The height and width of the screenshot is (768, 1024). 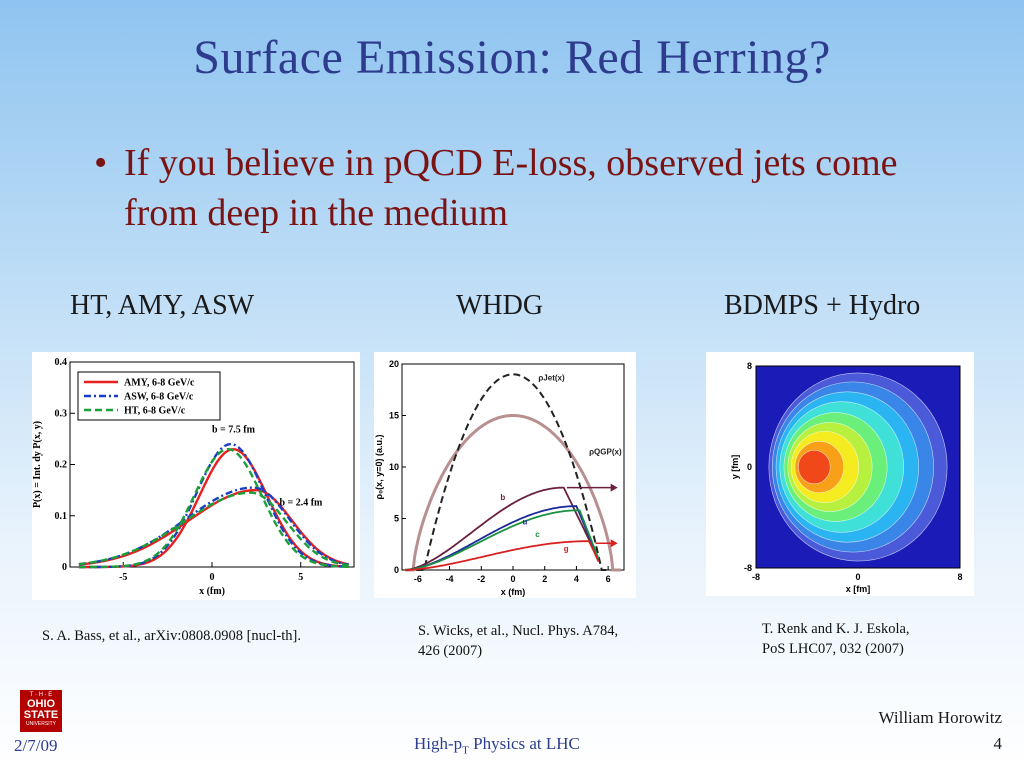 What do you see at coordinates (234, 430) in the screenshot?
I see `chart-1-annotation-b7.5: b = 7.5 fm` at bounding box center [234, 430].